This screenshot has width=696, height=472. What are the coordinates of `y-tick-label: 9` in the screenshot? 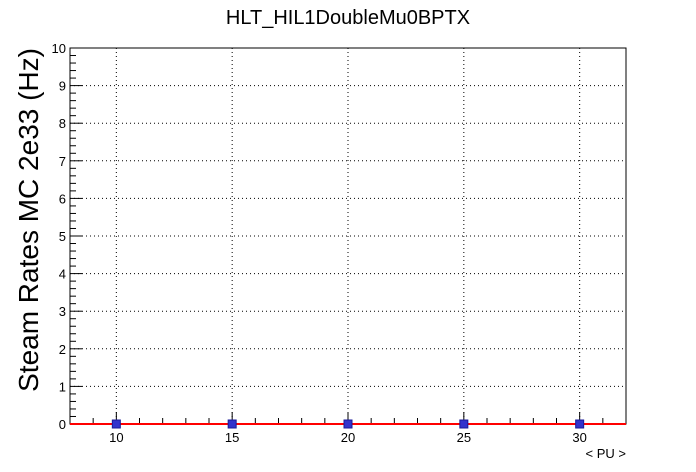 It's located at (62, 86).